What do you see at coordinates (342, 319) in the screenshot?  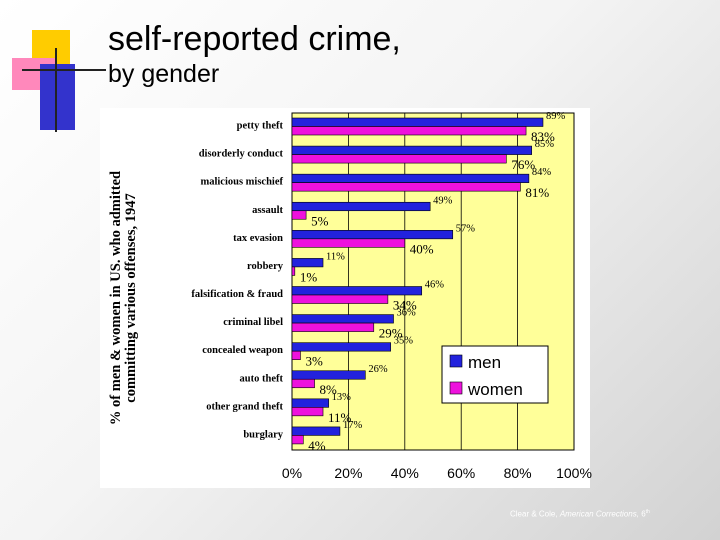 I see `bar-men-criminal-libel` at bounding box center [342, 319].